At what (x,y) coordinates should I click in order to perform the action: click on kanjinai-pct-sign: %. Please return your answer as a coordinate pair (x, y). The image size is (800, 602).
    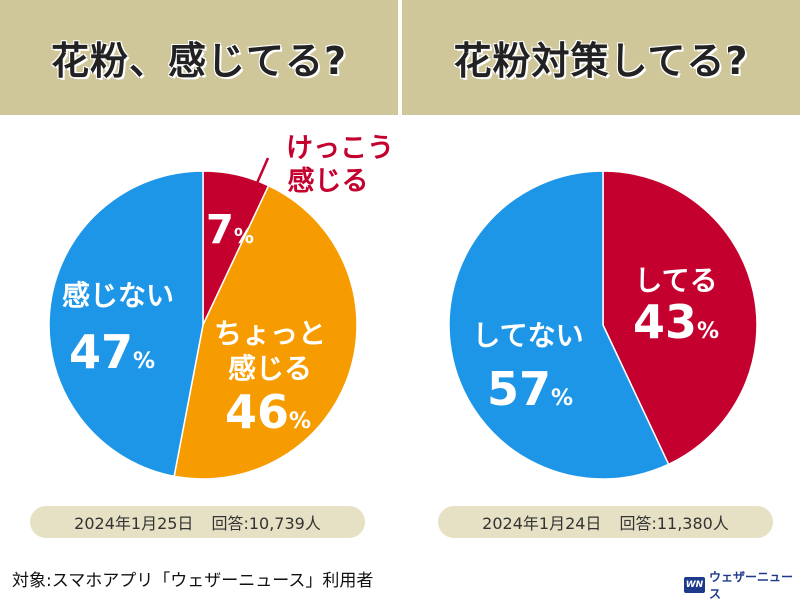
    Looking at the image, I should click on (144, 361).